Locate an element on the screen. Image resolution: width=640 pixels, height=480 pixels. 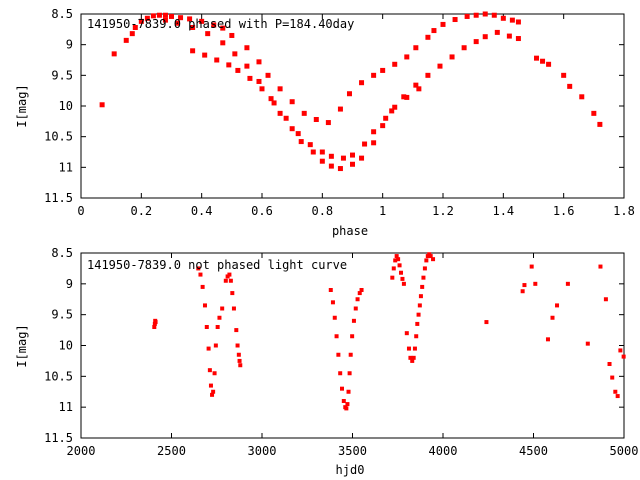
y-axis-label: I[mag] is located at coordinates (22, 345).